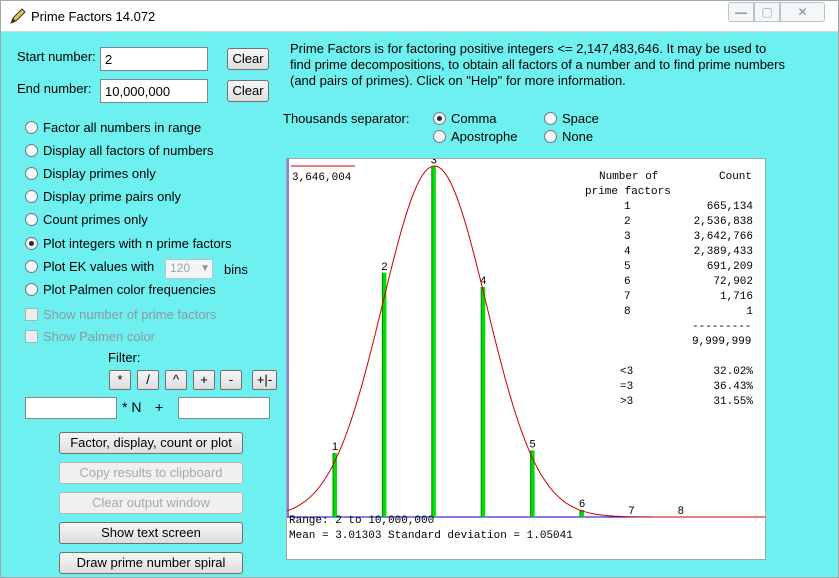 This screenshot has height=578, width=839. Describe the element at coordinates (733, 282) in the screenshot. I see `table-count-value: 72,902` at that location.